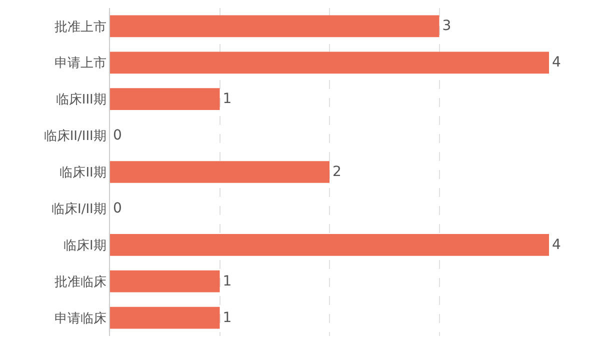  Describe the element at coordinates (75, 136) in the screenshot. I see `y-tick-label: 临床II/III期` at that location.